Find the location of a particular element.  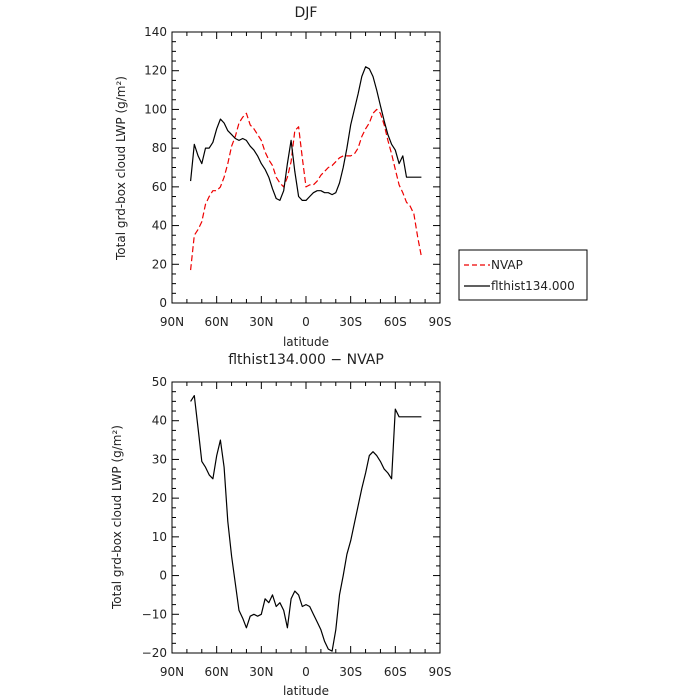

top-series-line-nvap is located at coordinates (306, 189).